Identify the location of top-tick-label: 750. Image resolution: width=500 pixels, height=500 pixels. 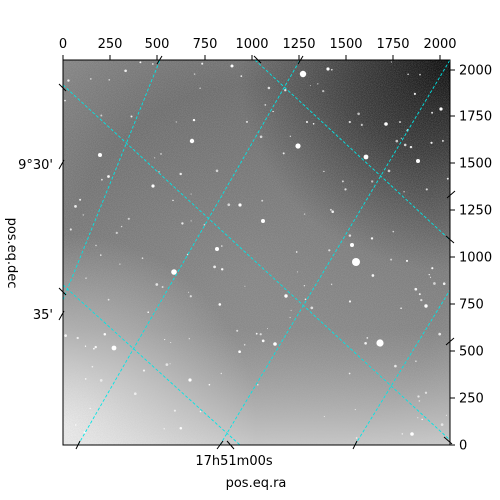
(205, 44).